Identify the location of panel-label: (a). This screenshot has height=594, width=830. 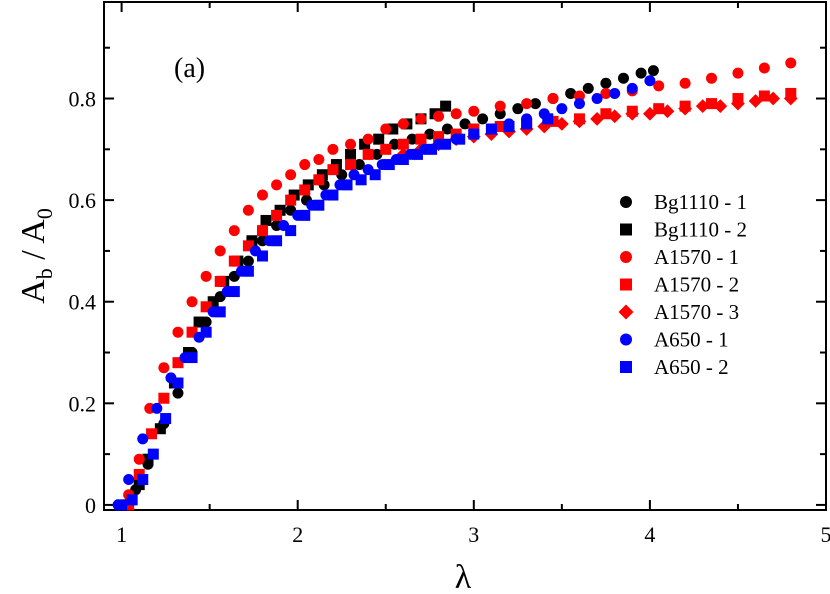
(189, 68).